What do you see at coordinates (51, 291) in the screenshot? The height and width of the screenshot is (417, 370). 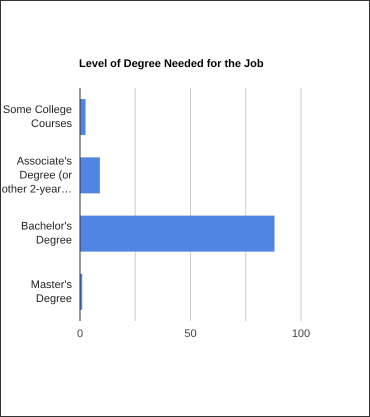 I see `y-tick-label: Master's Degree` at bounding box center [51, 291].